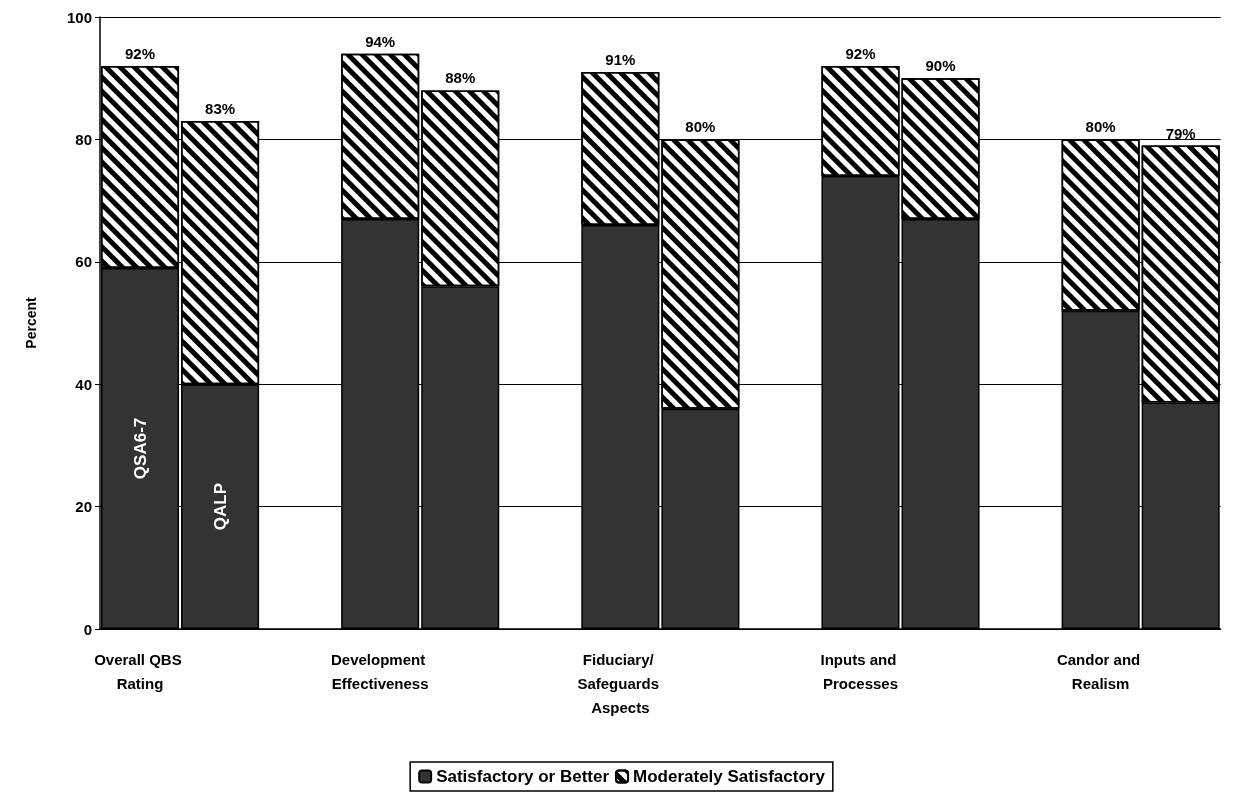 This screenshot has height=809, width=1243. Describe the element at coordinates (220, 109) in the screenshot. I see `total-label: 83%` at that location.